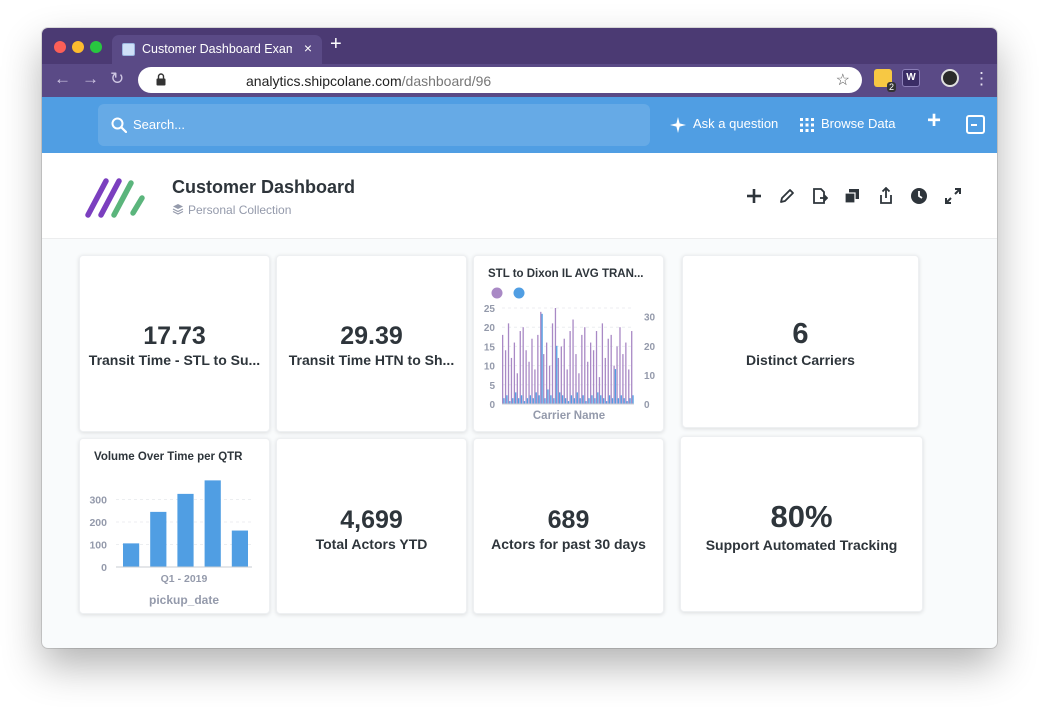 The height and width of the screenshot is (707, 1039). Describe the element at coordinates (807, 125) in the screenshot. I see `grid-icon` at that location.